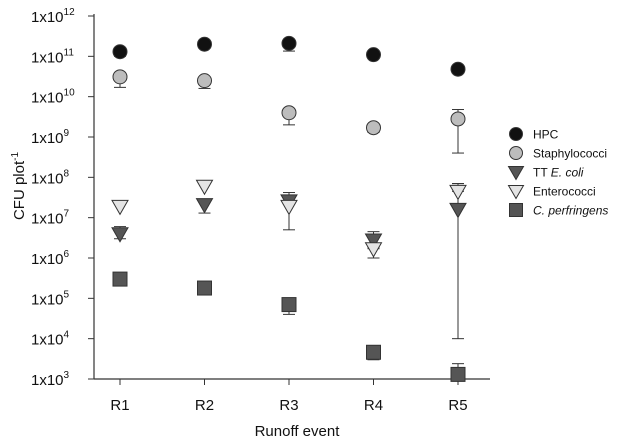 The image size is (625, 443). Describe the element at coordinates (570, 211) in the screenshot. I see `legend-label: C. perfringens` at that location.